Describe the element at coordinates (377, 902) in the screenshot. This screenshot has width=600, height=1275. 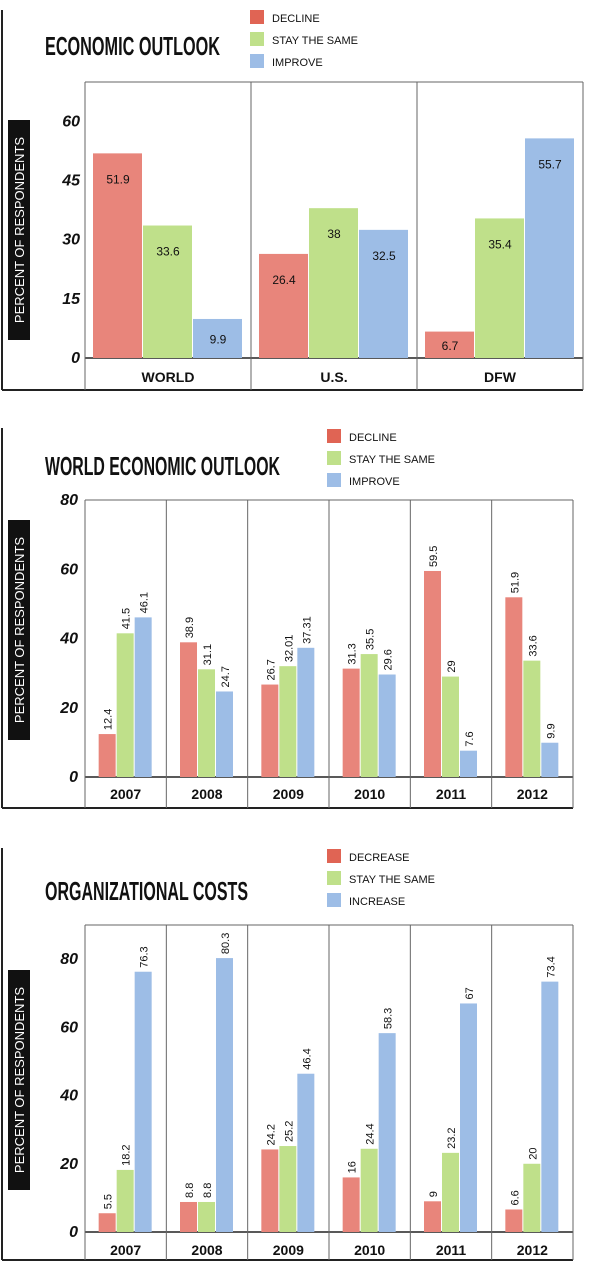
I see `legend-label: INCREASE` at that location.